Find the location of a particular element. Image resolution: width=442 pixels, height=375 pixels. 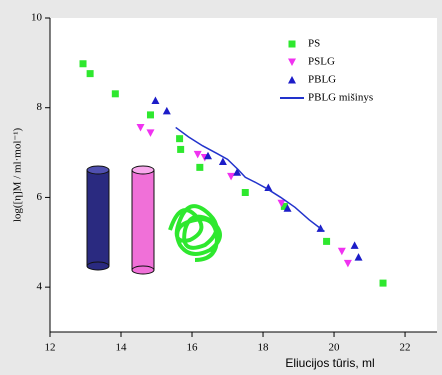

illustration is located at coordinates (154, 220).